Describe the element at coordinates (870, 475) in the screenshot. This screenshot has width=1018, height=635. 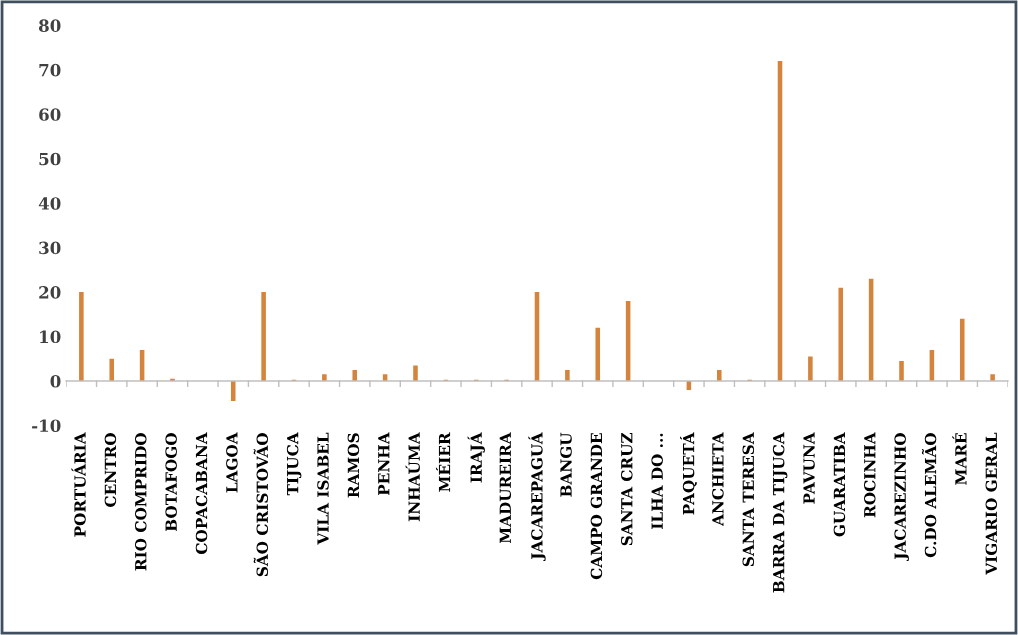
I see `x-tick-label: ROCINHA` at that location.